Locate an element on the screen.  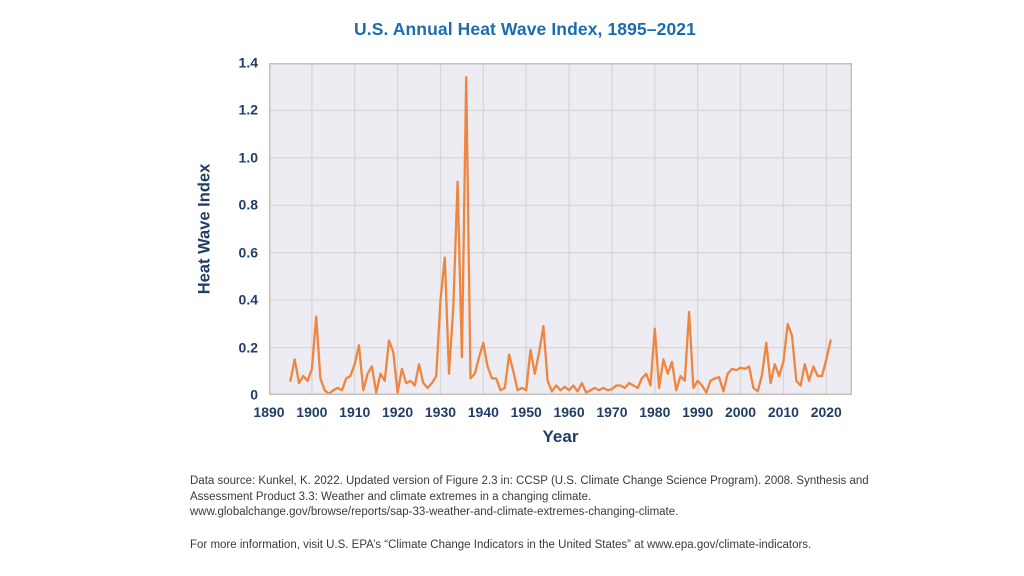
x-tick-label: 1960 is located at coordinates (569, 412).